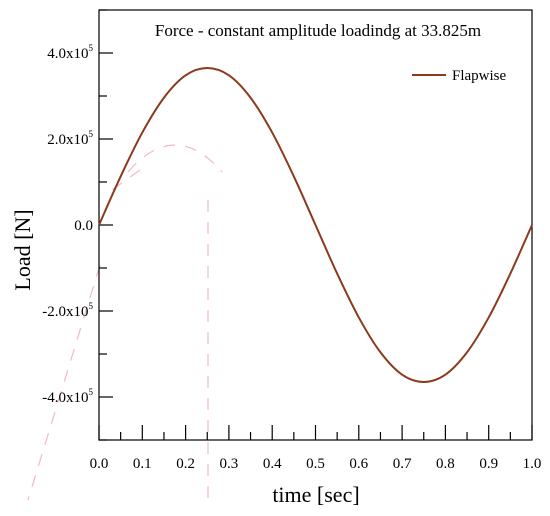  What do you see at coordinates (83, 226) in the screenshot?
I see `y-tick-label: 0.0` at bounding box center [83, 226].